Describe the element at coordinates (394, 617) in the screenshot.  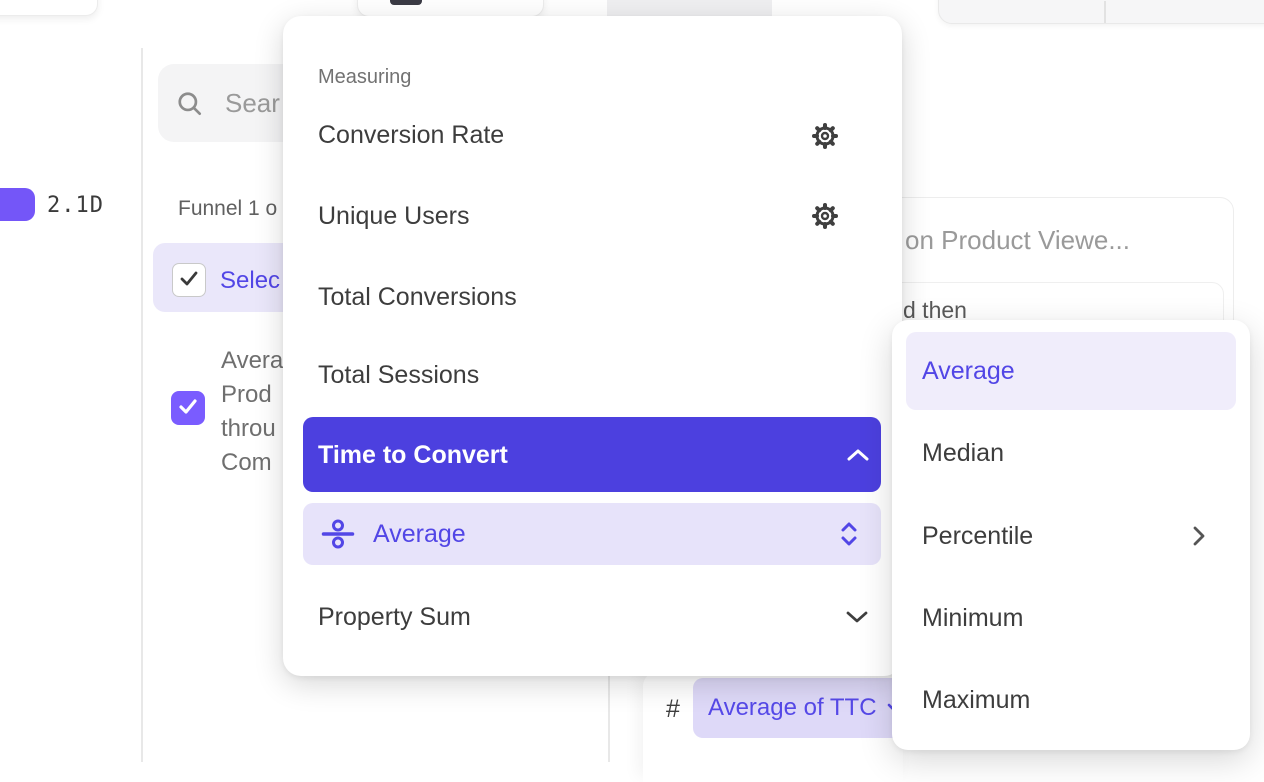
I see `menu-item-property-sum: Property Sum` at that location.